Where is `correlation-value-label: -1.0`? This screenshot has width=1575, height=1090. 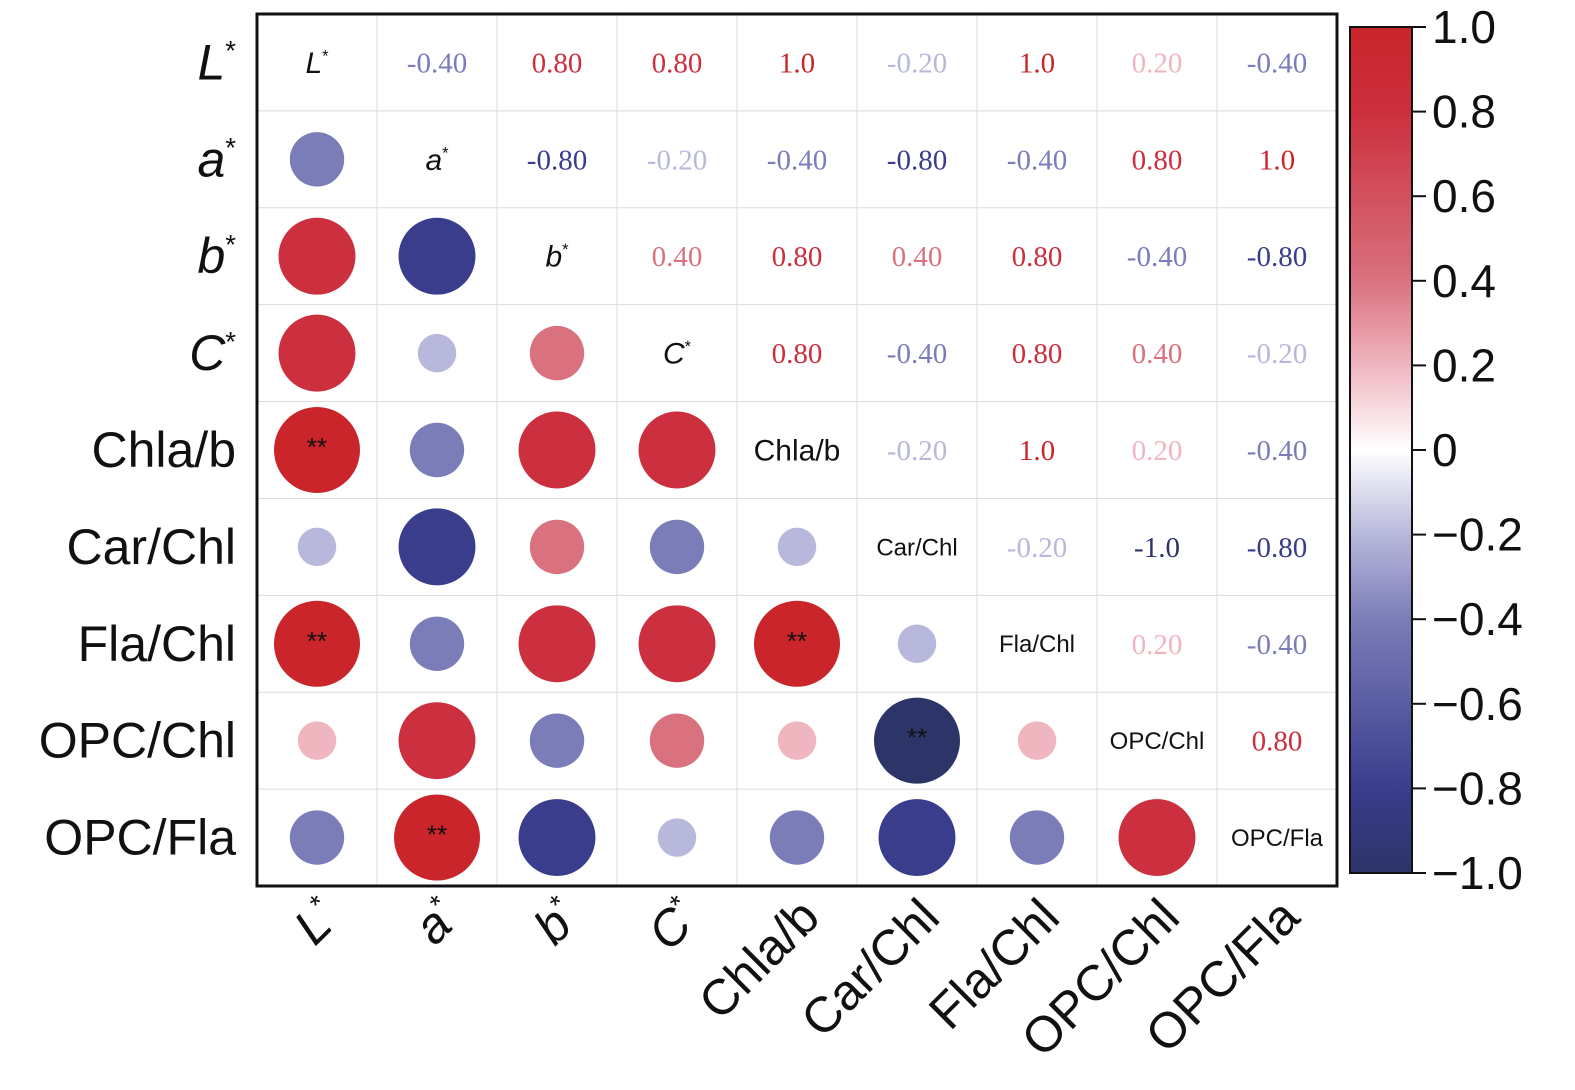
correlation-value-label: -1.0 is located at coordinates (1157, 548).